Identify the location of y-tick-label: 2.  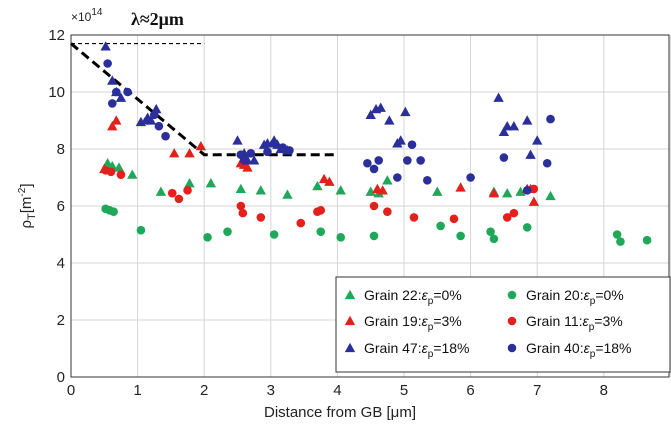
(61, 320).